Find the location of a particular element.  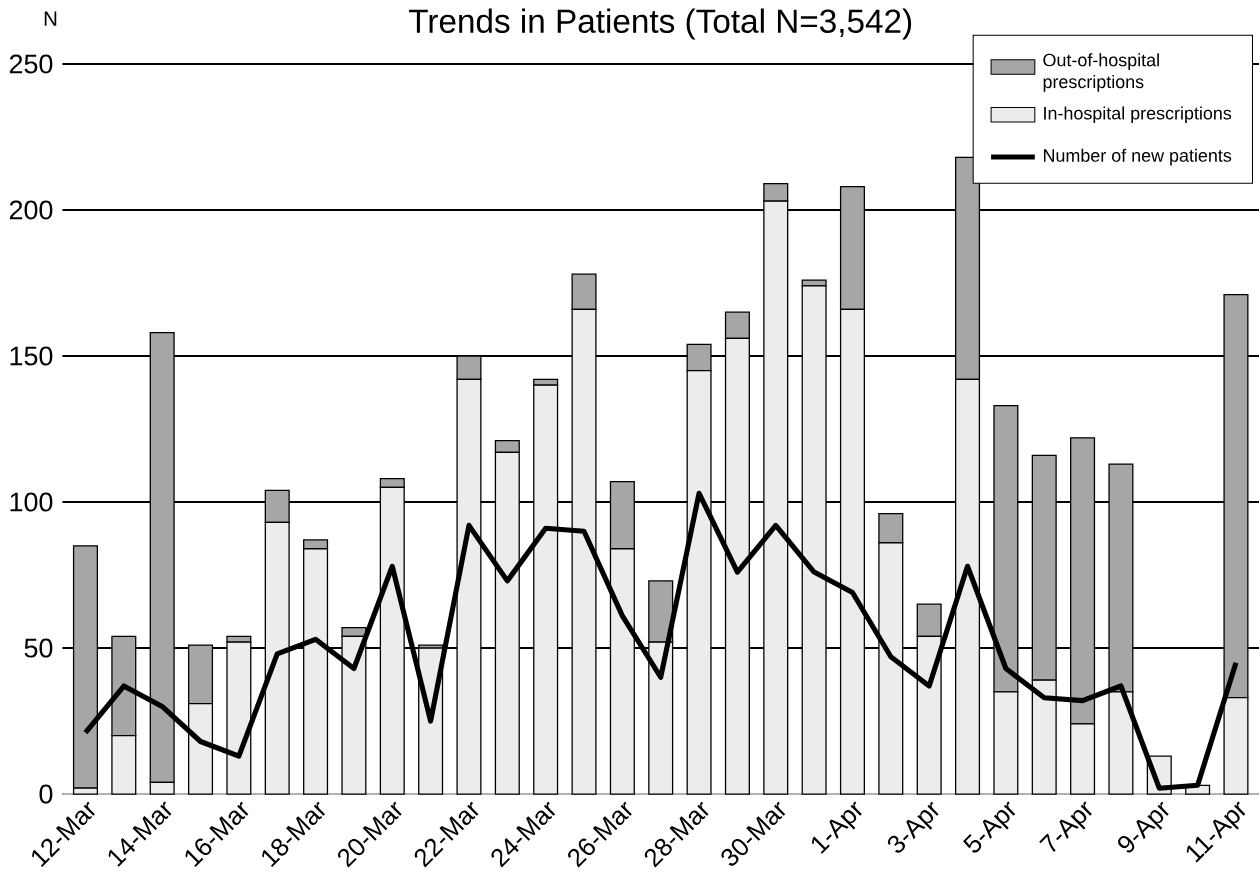

y-axis-title: N is located at coordinates (50, 18).